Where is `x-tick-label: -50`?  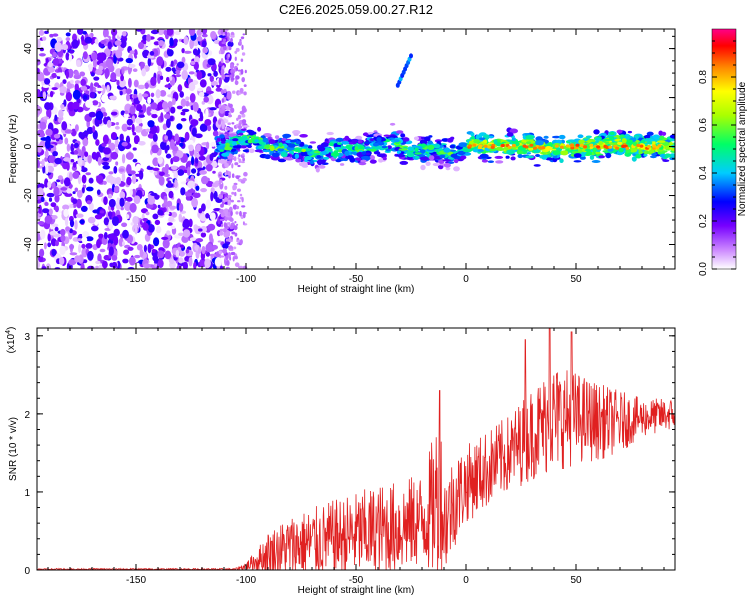 x-tick-label: -50 is located at coordinates (356, 580).